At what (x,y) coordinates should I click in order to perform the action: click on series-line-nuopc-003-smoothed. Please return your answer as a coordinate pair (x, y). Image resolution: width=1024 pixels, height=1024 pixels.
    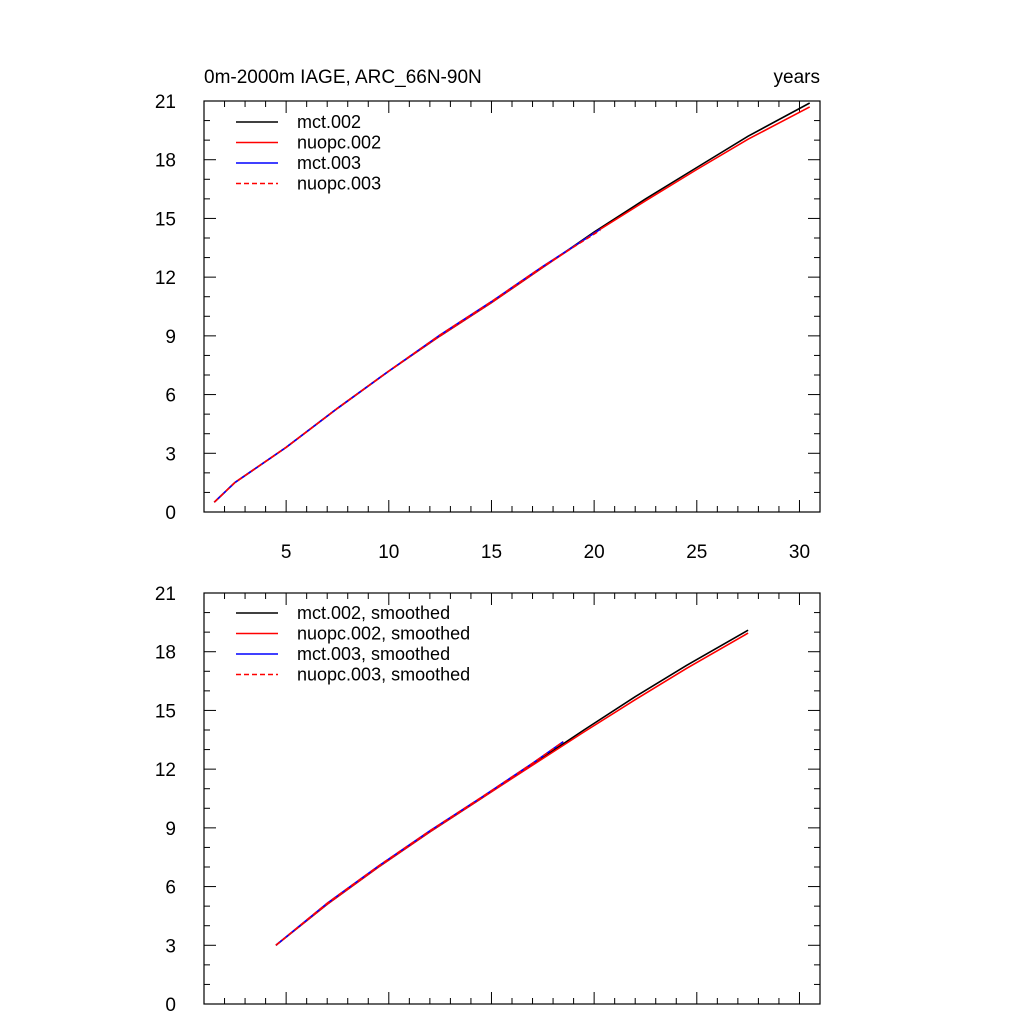
    Looking at the image, I should click on (419, 843).